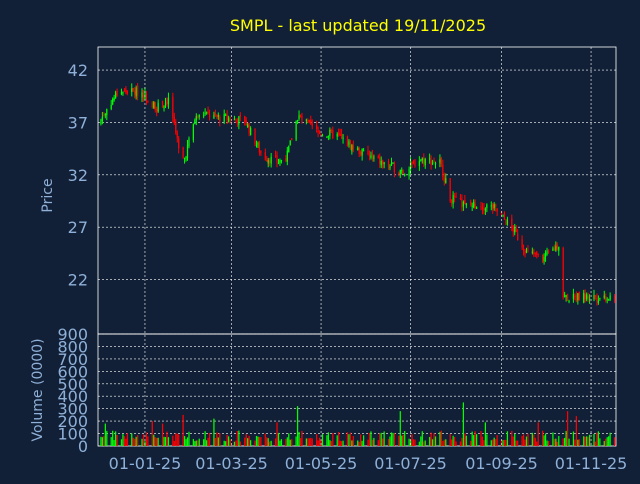 The height and width of the screenshot is (484, 640). Describe the element at coordinates (591, 463) in the screenshot. I see `x-tick-label: 01-11-25` at that location.